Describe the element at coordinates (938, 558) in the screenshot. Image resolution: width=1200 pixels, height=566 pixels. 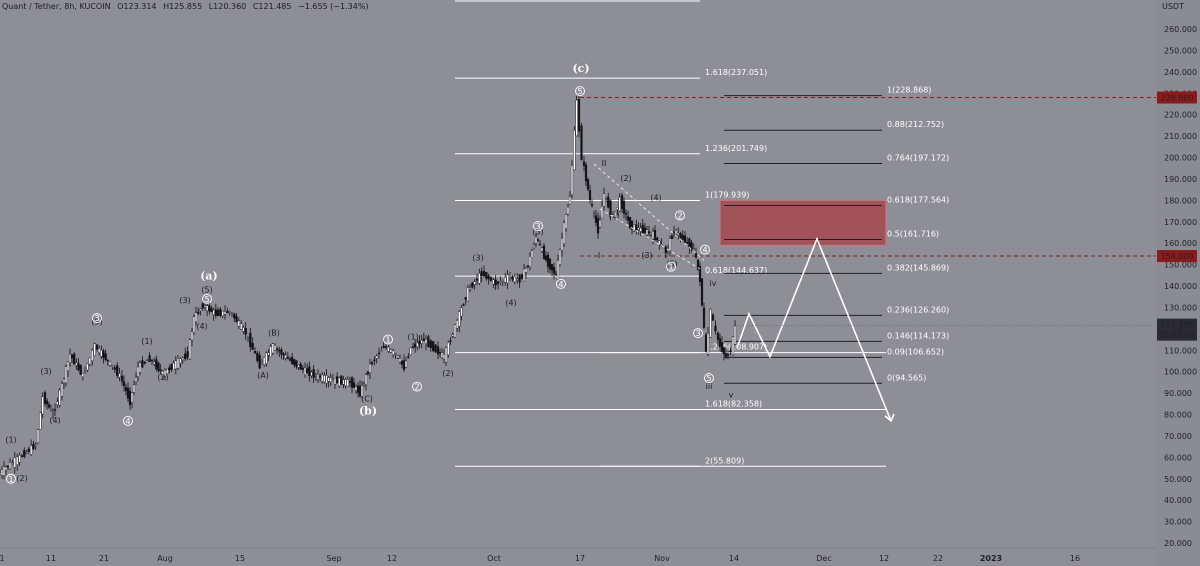
I see `x-tick-label: 22` at that location.